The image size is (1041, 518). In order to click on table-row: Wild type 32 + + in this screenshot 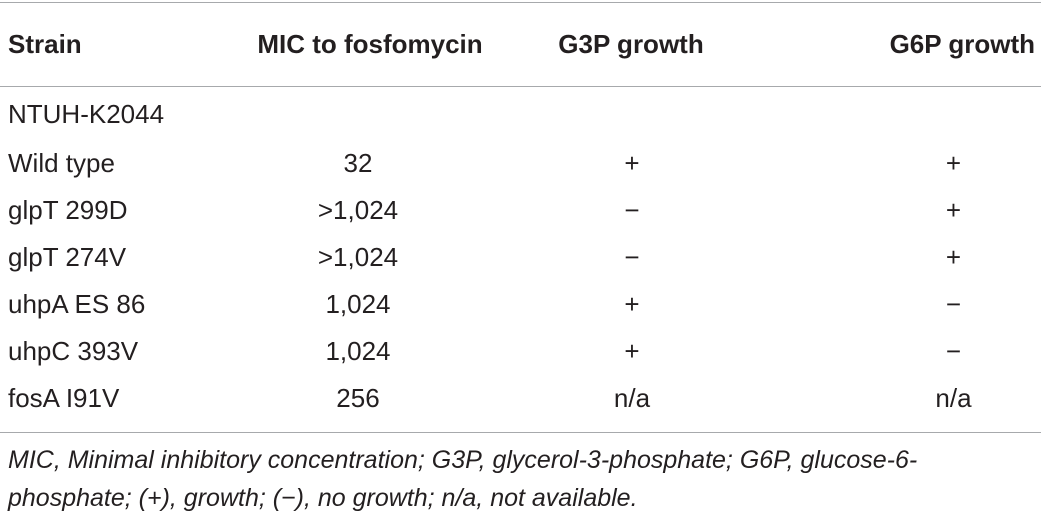, I will do `click(520, 163)`.